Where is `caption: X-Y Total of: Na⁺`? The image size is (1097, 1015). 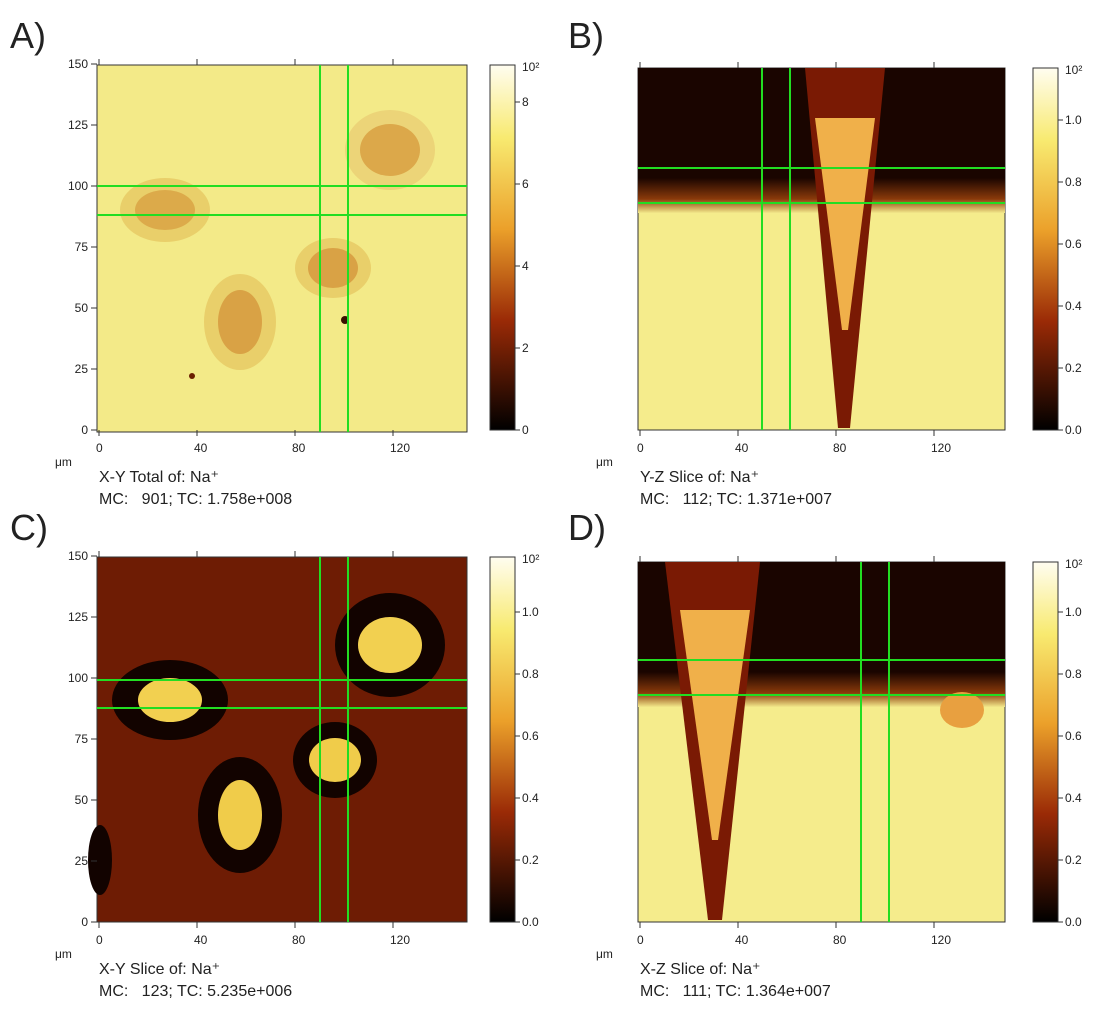
caption: X-Y Total of: Na⁺ is located at coordinates (159, 477).